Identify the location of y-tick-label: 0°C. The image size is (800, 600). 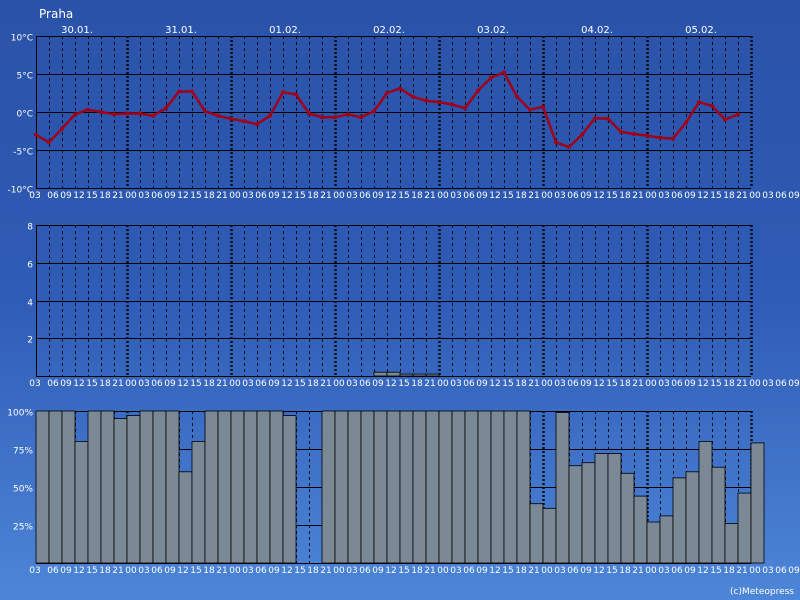
(24, 115).